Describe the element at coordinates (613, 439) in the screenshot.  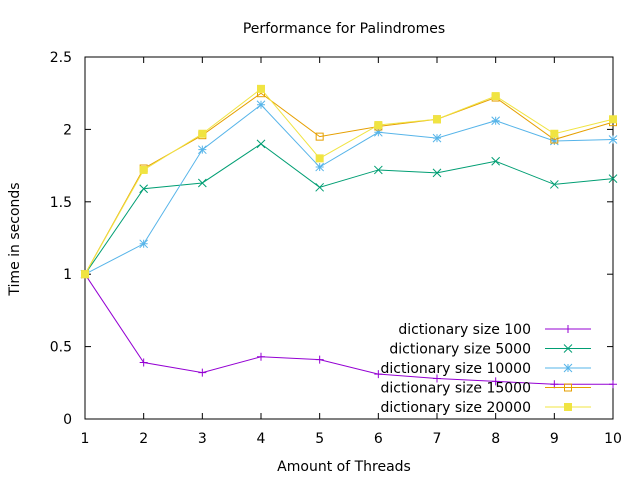
I see `x-tick-label: 10` at that location.